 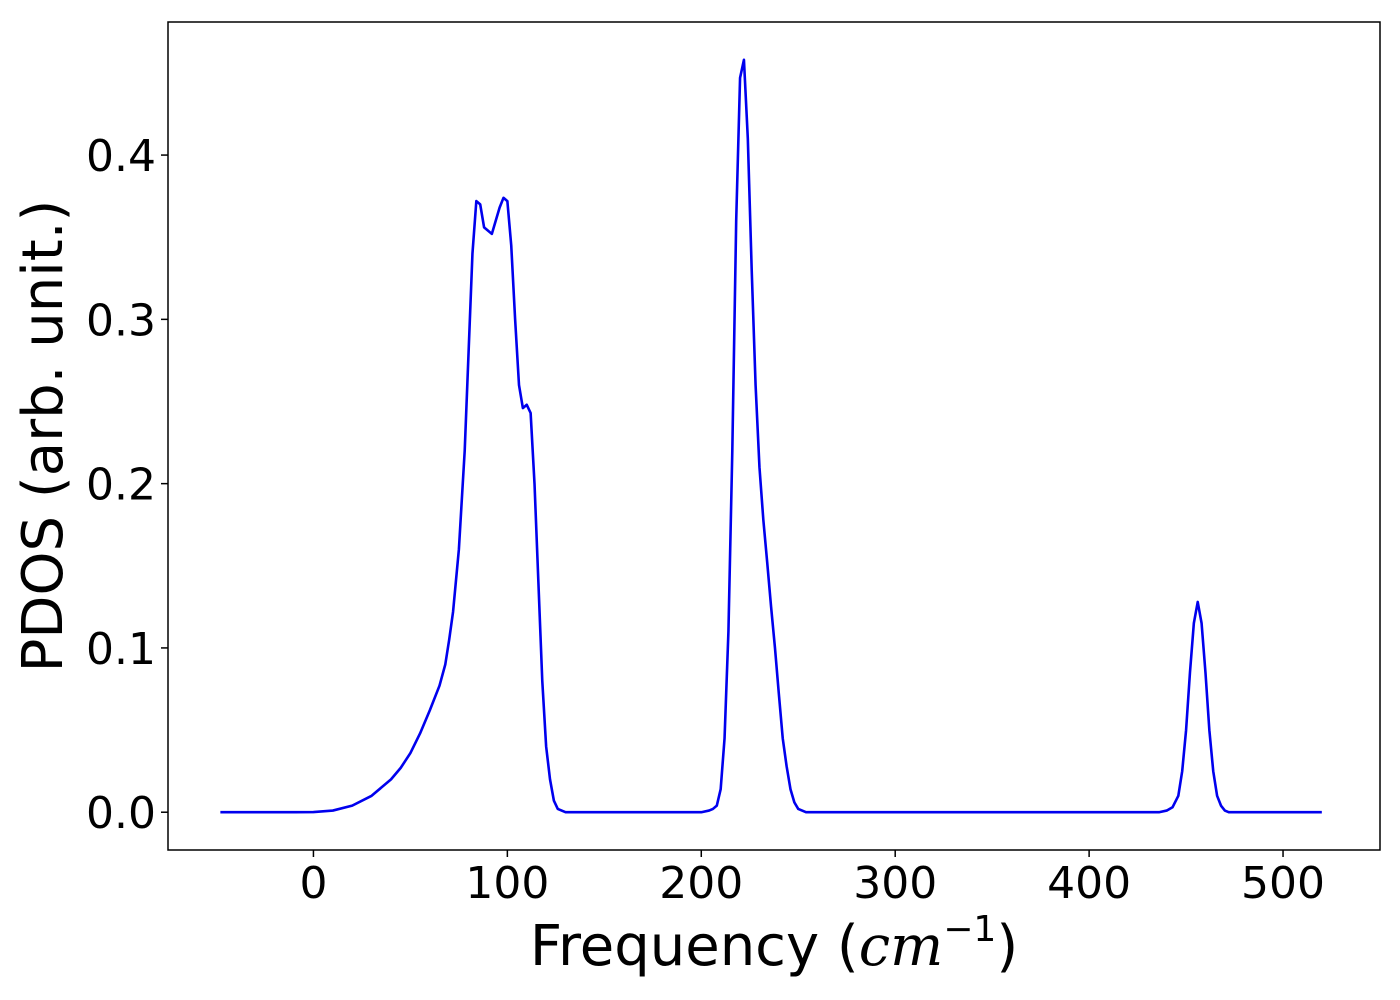 I want to click on y-tick-label: 0.3, so click(x=121, y=320).